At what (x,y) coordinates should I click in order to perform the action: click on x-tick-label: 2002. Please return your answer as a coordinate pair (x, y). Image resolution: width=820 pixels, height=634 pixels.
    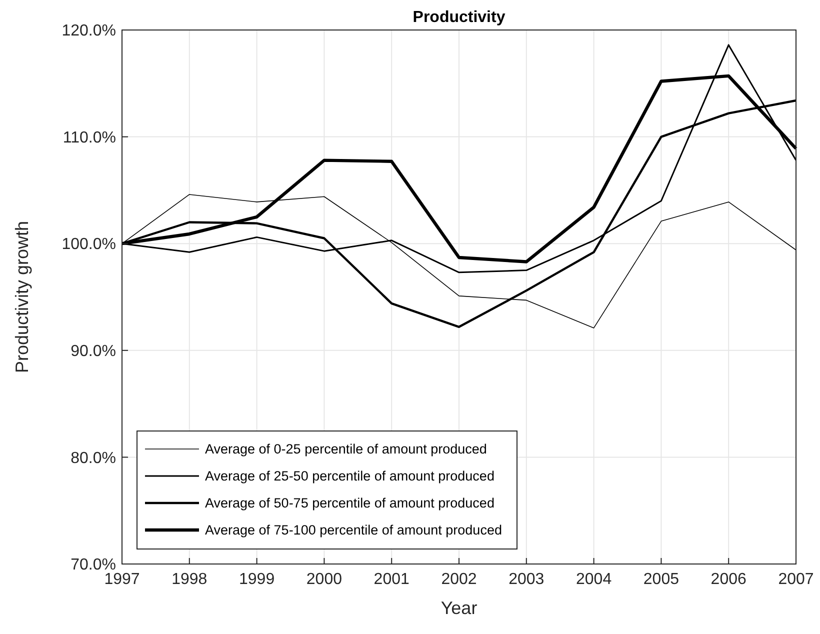
    Looking at the image, I should click on (459, 579).